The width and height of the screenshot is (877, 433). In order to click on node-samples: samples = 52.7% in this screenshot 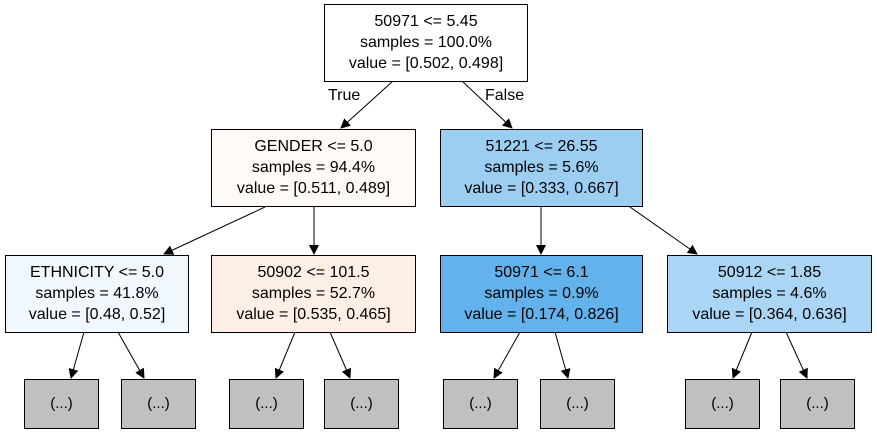, I will do `click(313, 293)`.